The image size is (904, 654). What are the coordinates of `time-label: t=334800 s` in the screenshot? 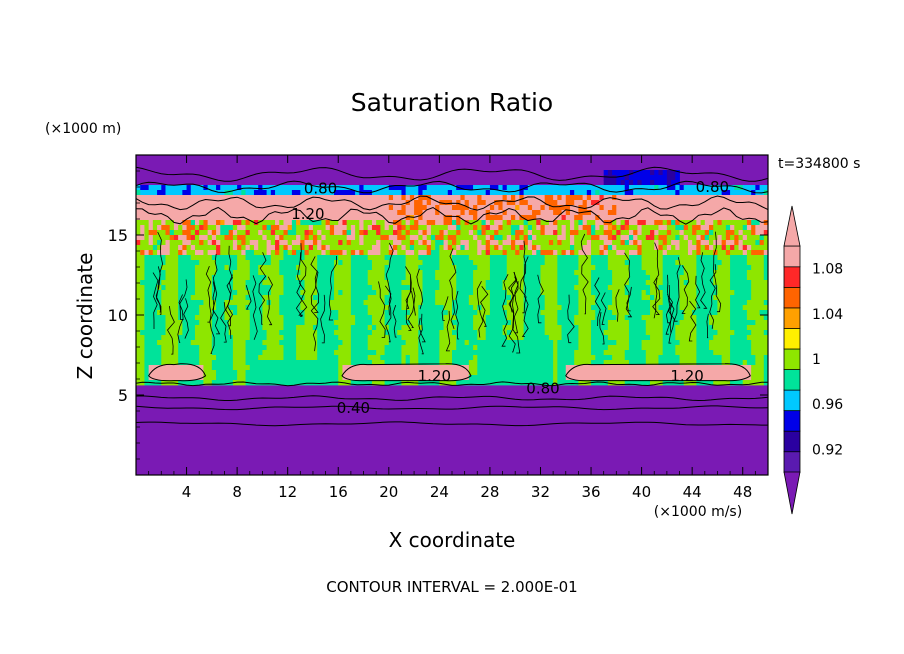 It's located at (819, 164).